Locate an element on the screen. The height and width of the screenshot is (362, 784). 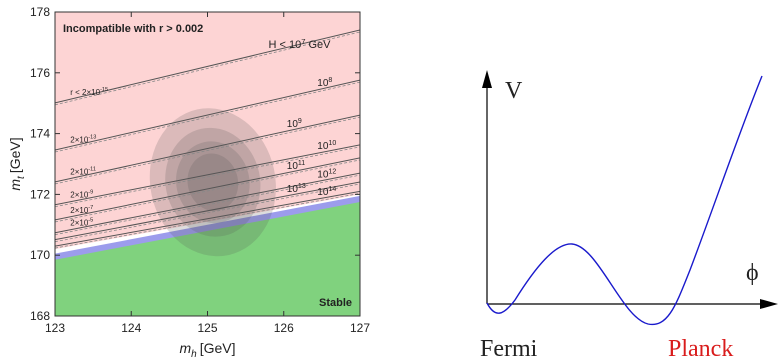
line-label: 108 is located at coordinates (324, 83).